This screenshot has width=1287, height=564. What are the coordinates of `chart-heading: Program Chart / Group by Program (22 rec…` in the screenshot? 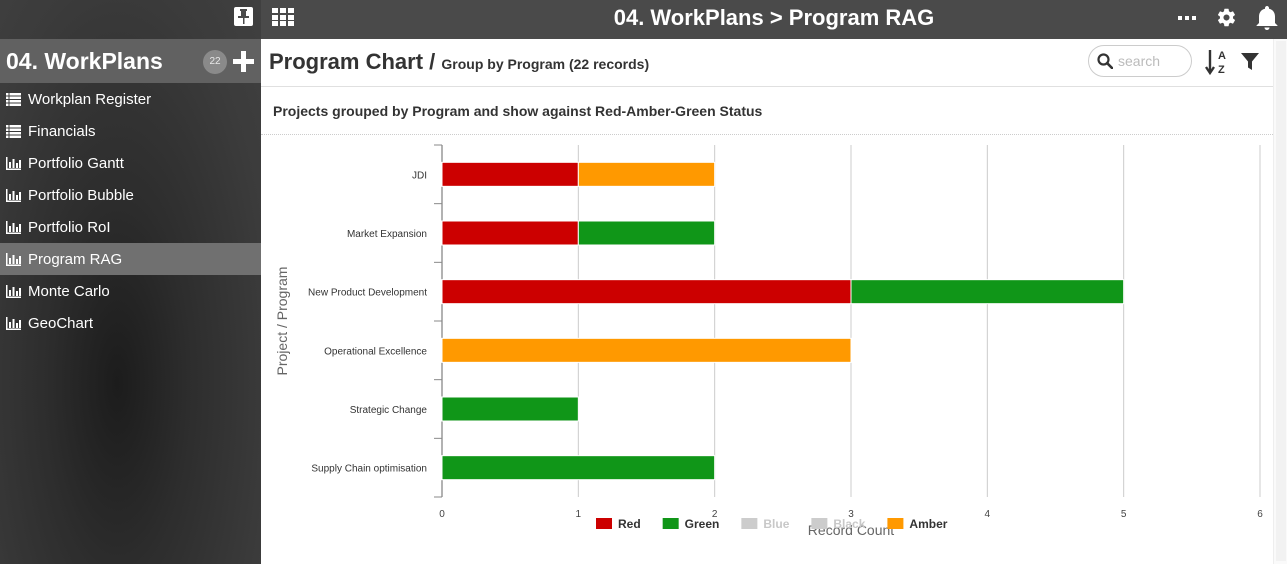 It's located at (459, 62).